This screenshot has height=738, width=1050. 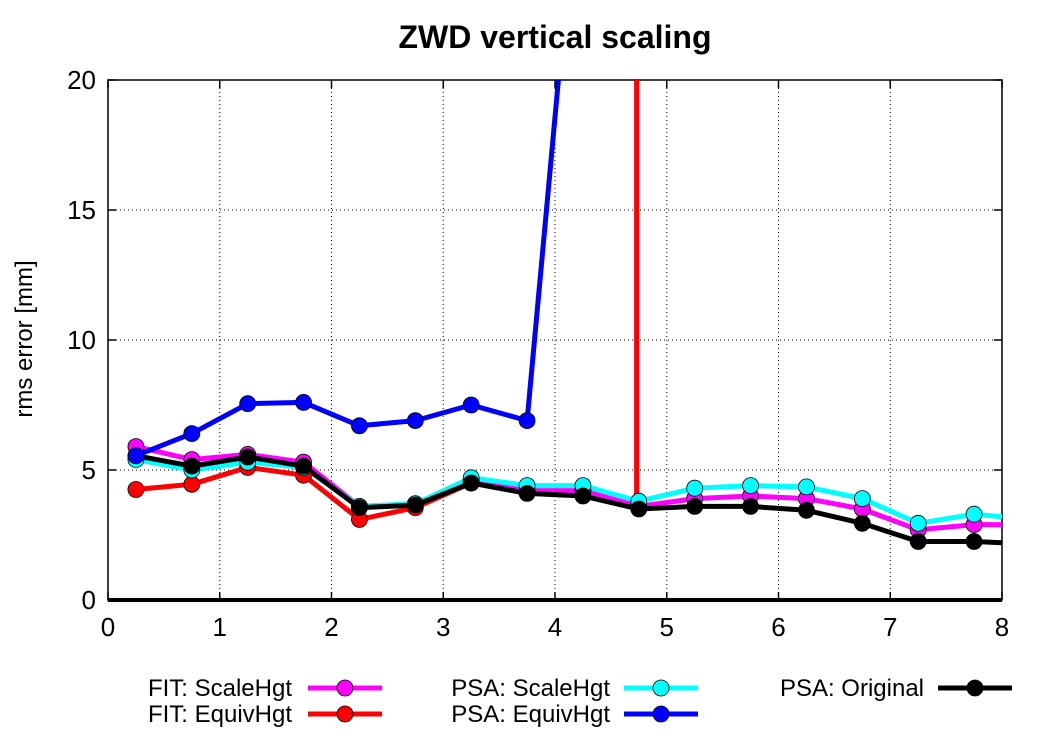 What do you see at coordinates (852, 688) in the screenshot?
I see `legend-label: PSA: Original` at bounding box center [852, 688].